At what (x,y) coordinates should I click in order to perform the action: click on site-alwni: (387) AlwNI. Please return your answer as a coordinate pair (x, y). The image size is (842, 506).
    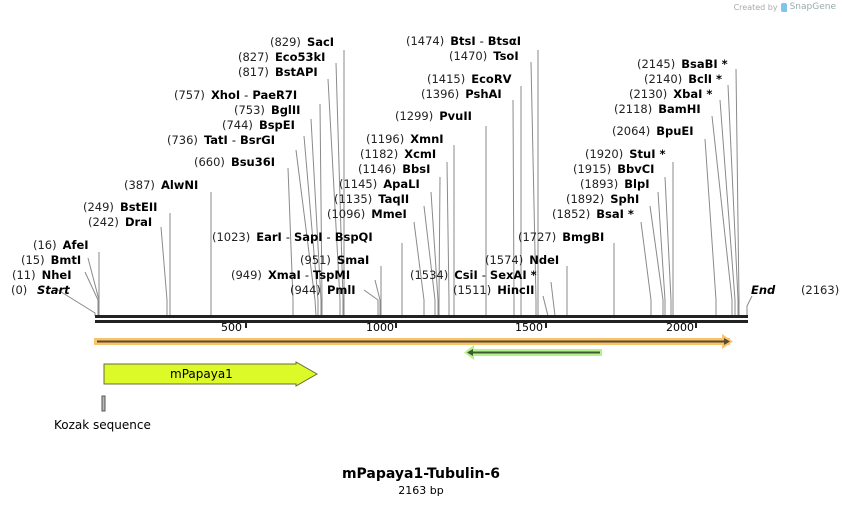
    Looking at the image, I should click on (161, 185).